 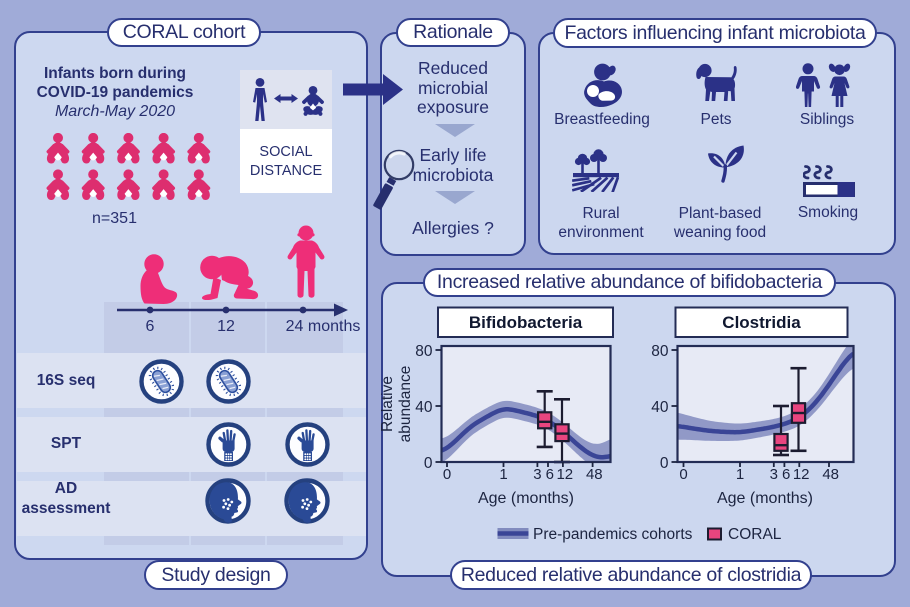 I want to click on svg-text: abundance, so click(x=405, y=404).